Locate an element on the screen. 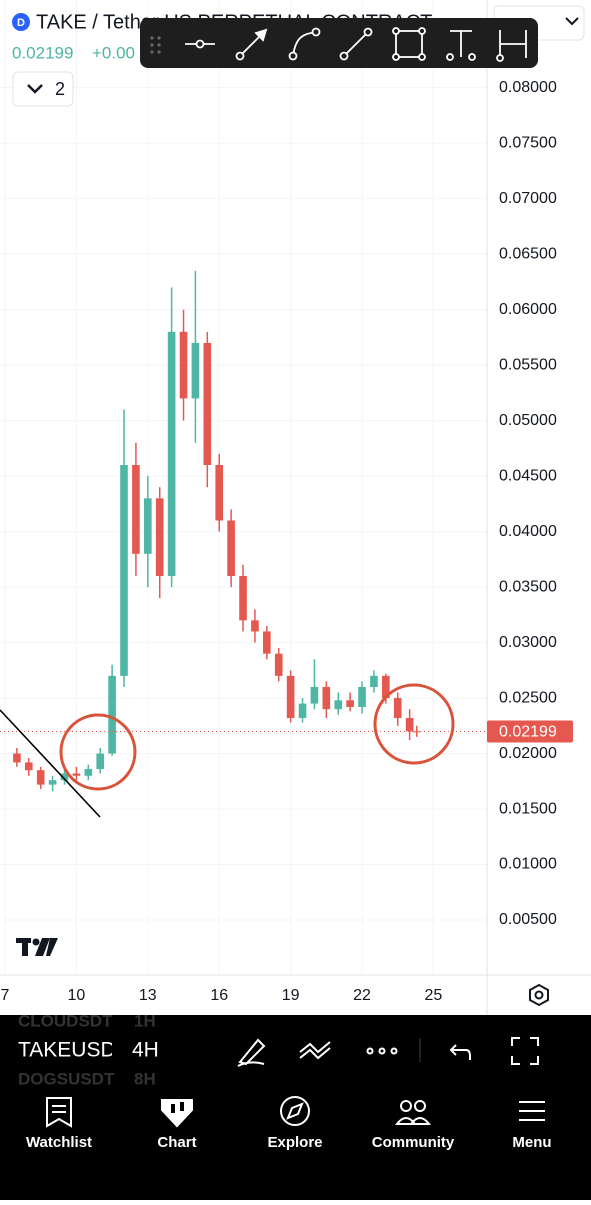  x-tick-label: 19 is located at coordinates (291, 995).